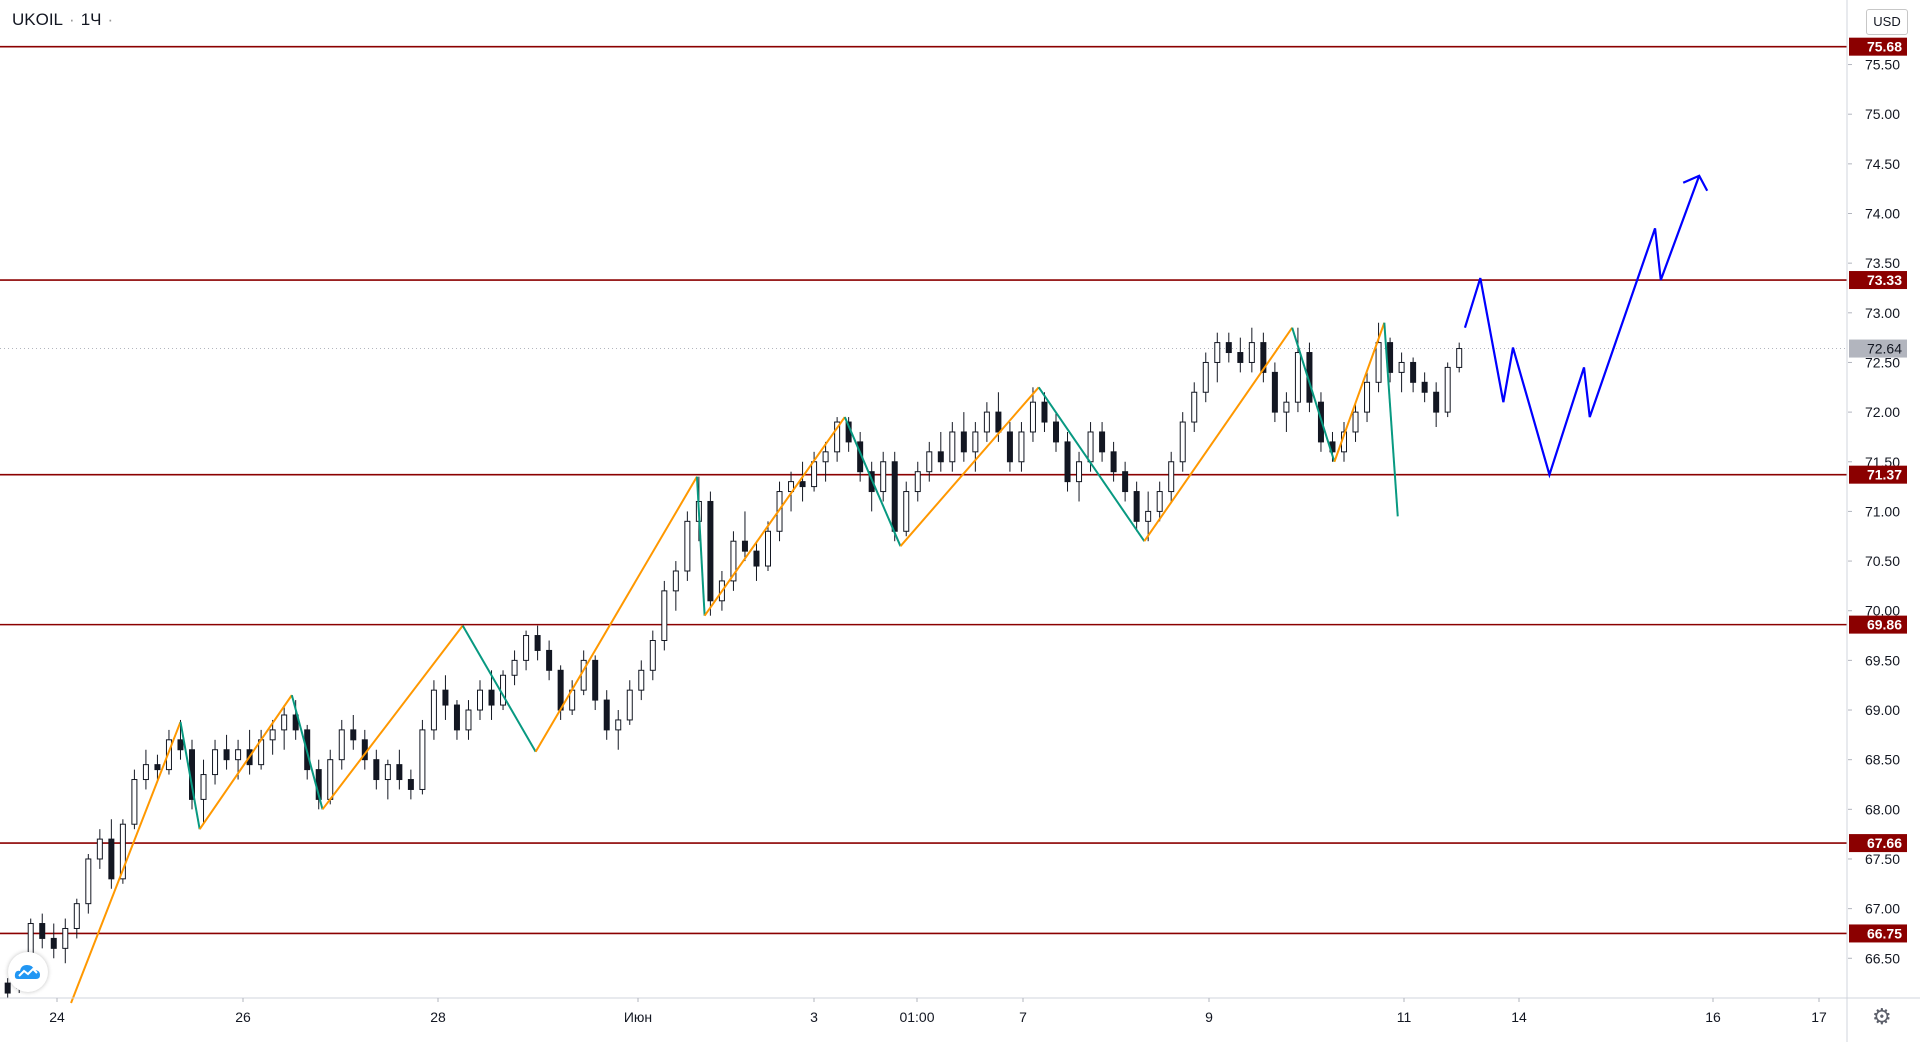  Describe the element at coordinates (1878, 46) in the screenshot. I see `level-price-tag: 75.68` at that location.